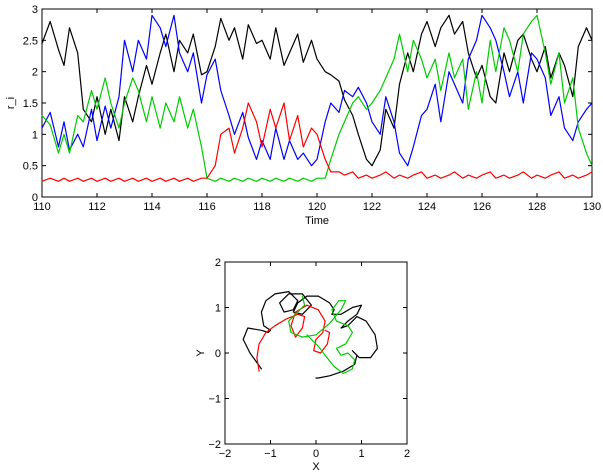  I want to click on time-series-y-tick-label: 2, so click(35, 73).